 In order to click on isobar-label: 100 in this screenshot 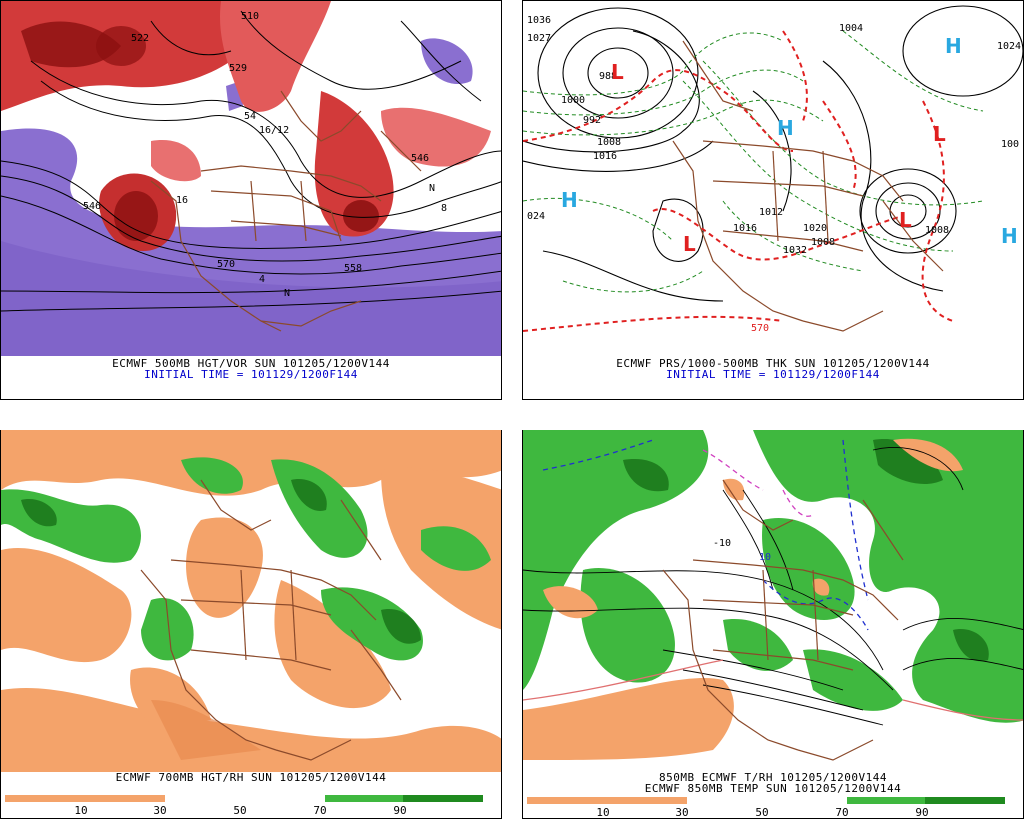, I will do `click(1010, 144)`.